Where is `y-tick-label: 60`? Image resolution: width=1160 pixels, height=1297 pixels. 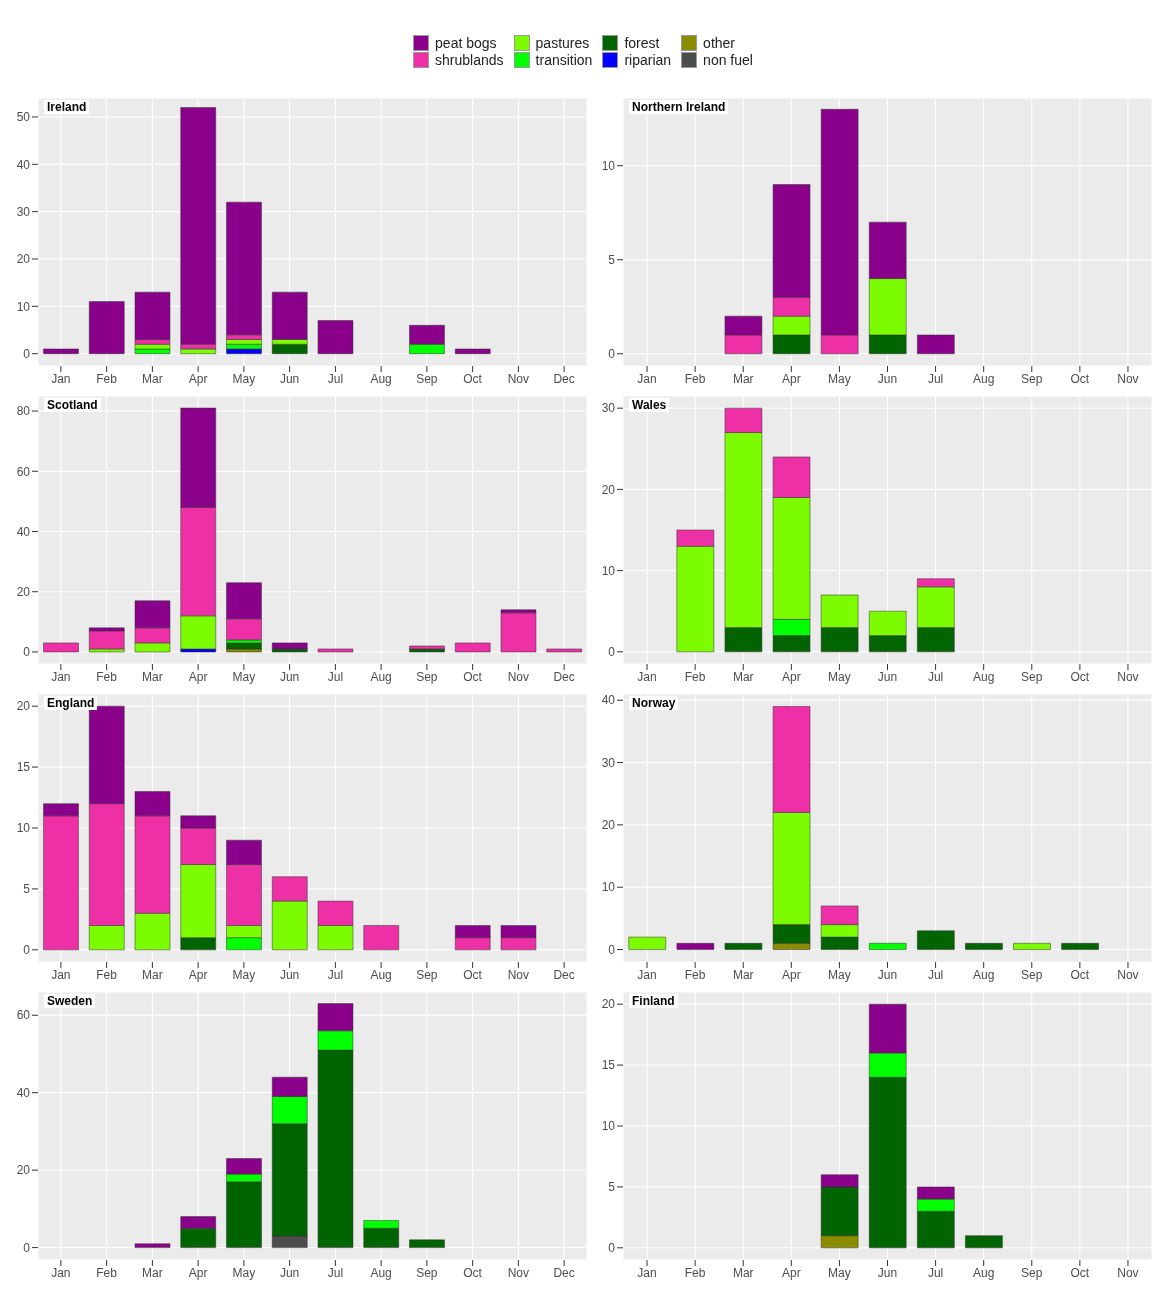 y-tick-label: 60 is located at coordinates (23, 471).